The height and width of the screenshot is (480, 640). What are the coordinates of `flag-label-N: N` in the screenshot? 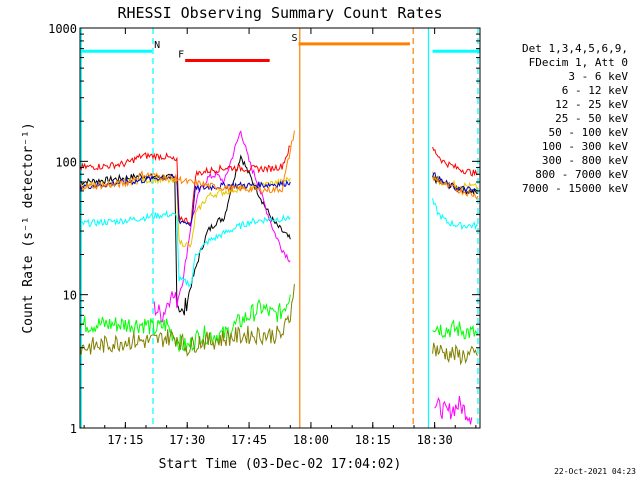 It's located at (157, 45).